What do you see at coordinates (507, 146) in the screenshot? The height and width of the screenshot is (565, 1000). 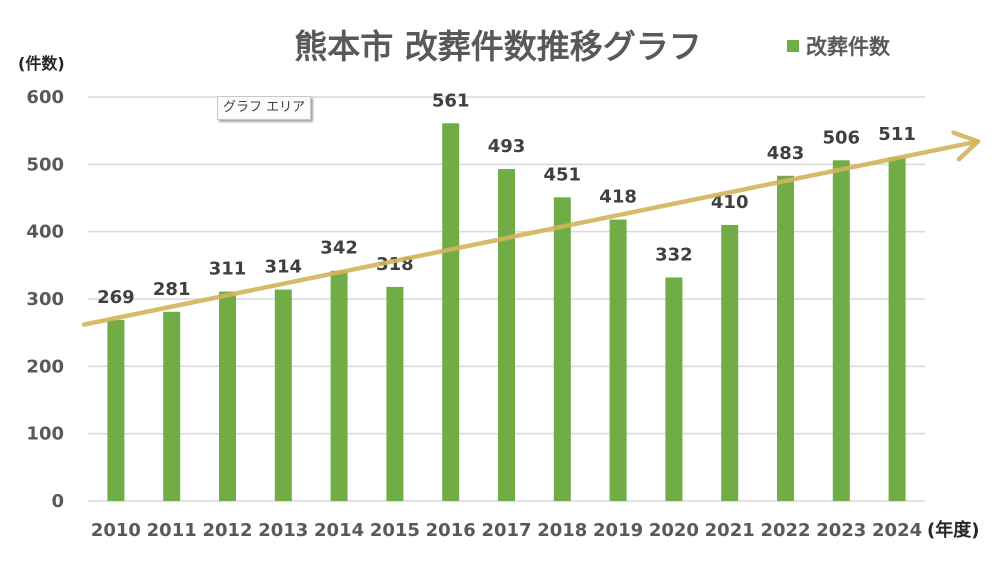 I see `data-label: 493` at bounding box center [507, 146].